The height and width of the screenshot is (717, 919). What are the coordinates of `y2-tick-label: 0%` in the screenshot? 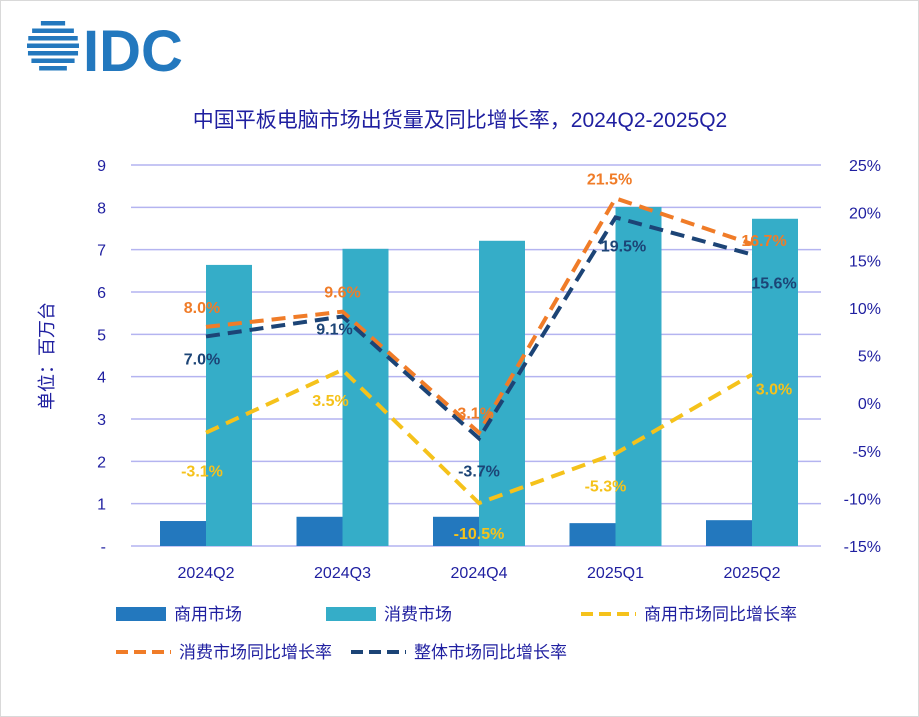 It's located at (869, 404).